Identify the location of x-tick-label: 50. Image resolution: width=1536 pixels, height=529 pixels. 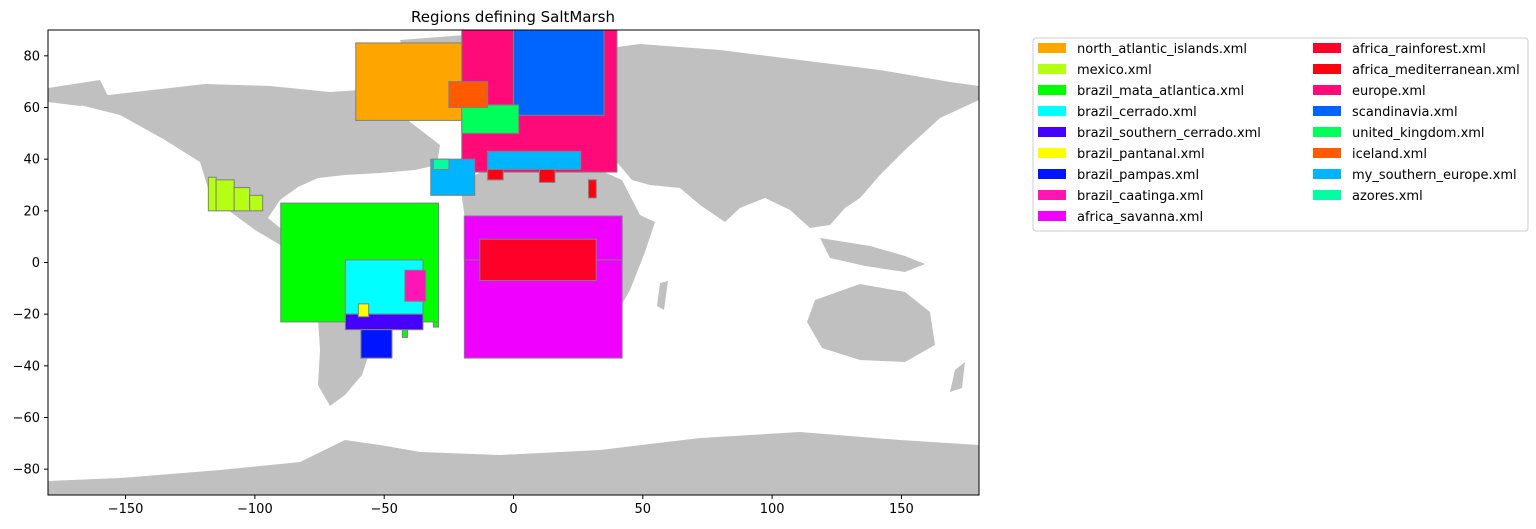
(643, 509).